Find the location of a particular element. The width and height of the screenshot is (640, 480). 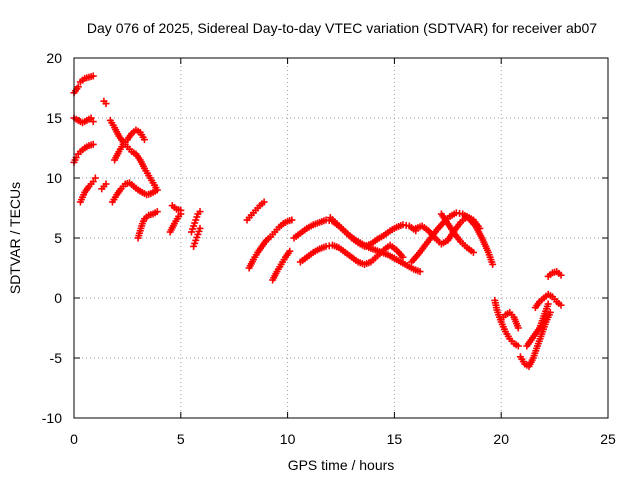

x-tick-label: 0 is located at coordinates (74, 439).